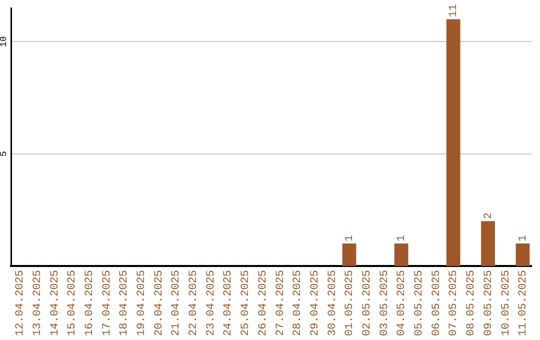 The image size is (540, 340). Describe the element at coordinates (420, 303) in the screenshot. I see `x-tick-label: 05.05.2025` at that location.